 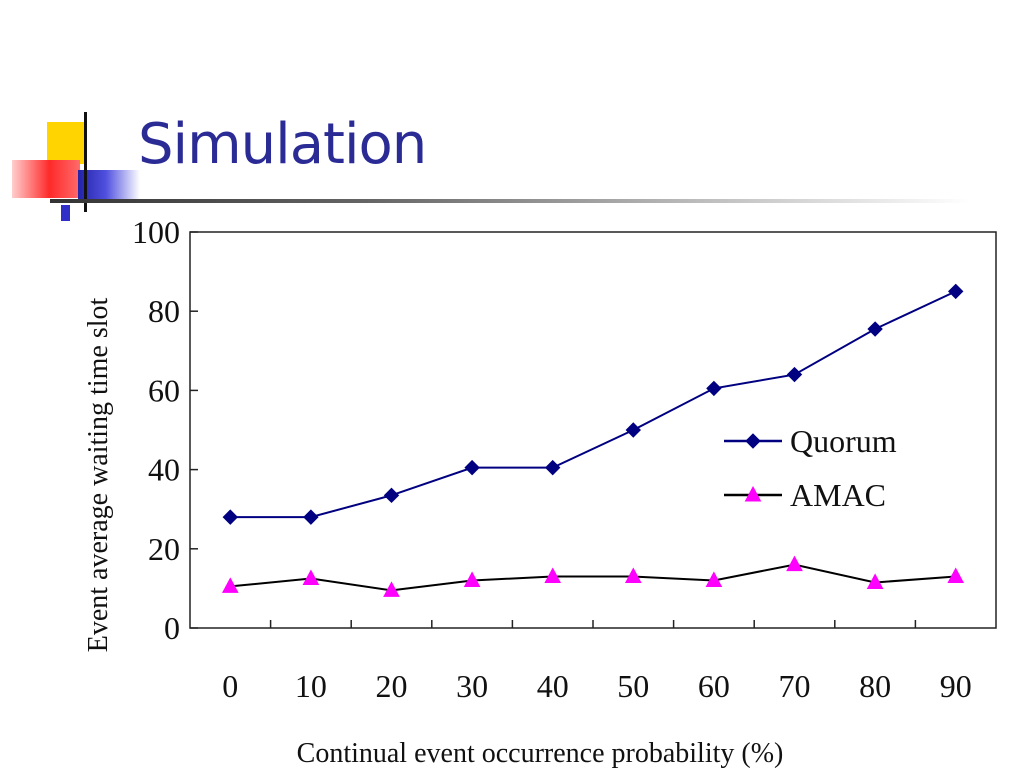 What do you see at coordinates (810, 468) in the screenshot?
I see `legend: Quorum AMAC` at bounding box center [810, 468].